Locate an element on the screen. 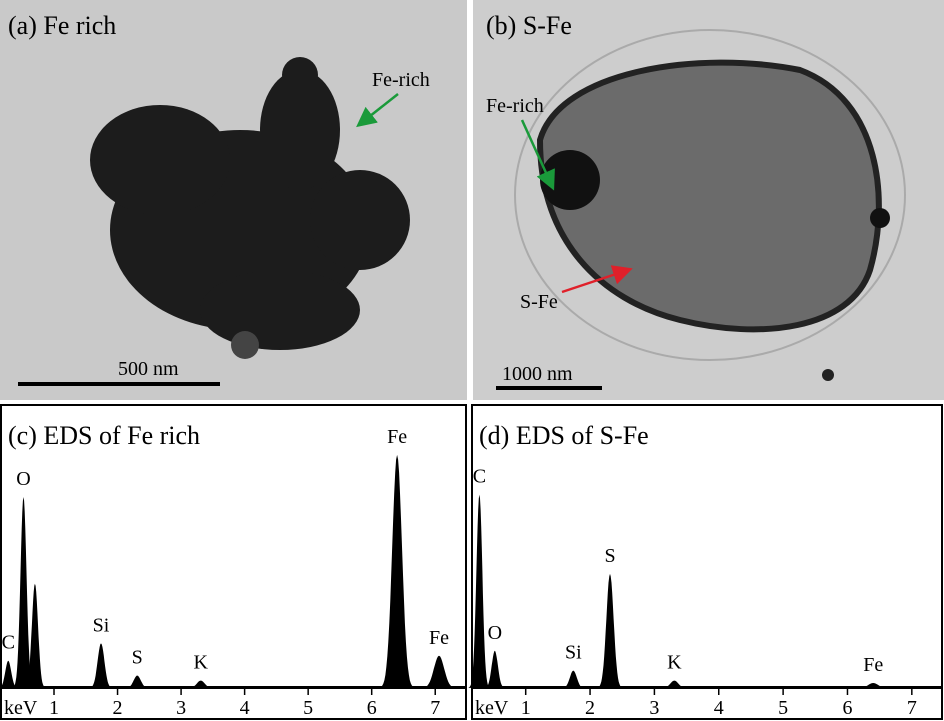 The image size is (944, 721). annotation: S-Fe is located at coordinates (539, 302).